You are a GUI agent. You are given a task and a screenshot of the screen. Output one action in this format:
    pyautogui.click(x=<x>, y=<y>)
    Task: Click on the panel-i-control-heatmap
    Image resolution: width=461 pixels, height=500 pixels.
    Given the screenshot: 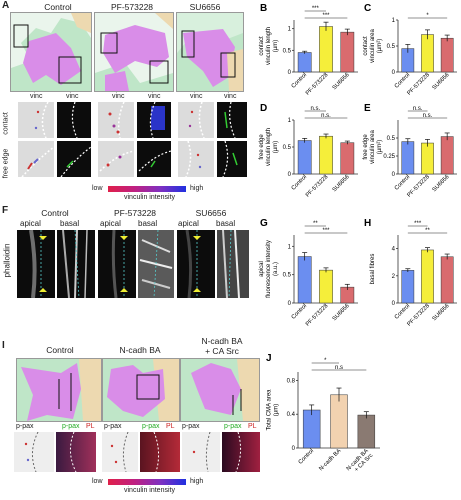 What is the action you would take?
    pyautogui.click(x=34, y=452)
    